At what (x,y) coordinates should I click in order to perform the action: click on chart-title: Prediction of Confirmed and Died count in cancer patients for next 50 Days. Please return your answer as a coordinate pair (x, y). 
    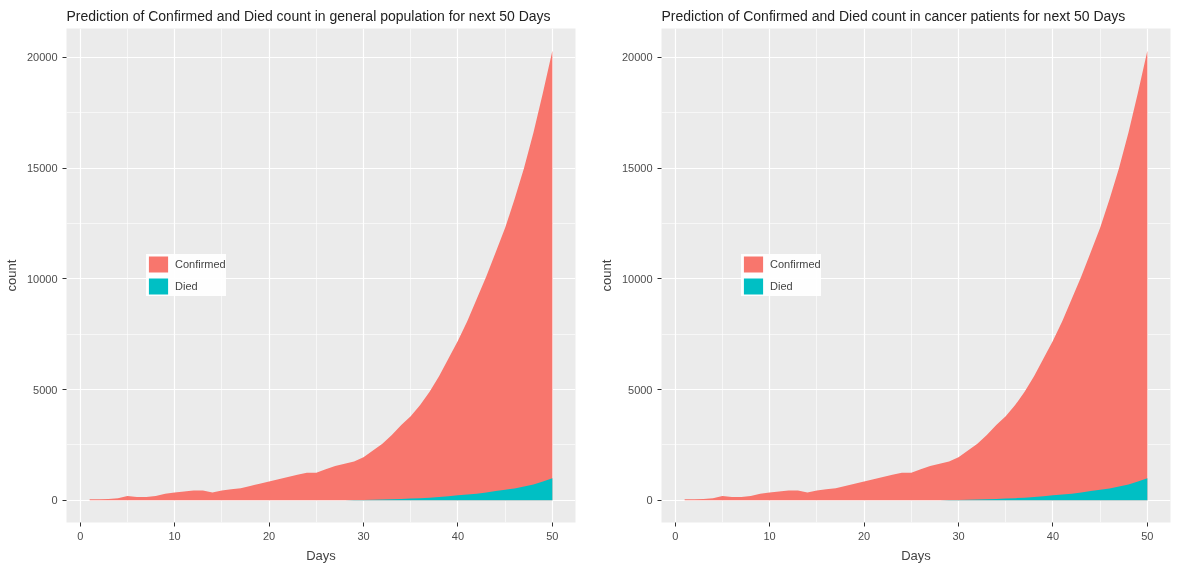
    Looking at the image, I should click on (893, 15).